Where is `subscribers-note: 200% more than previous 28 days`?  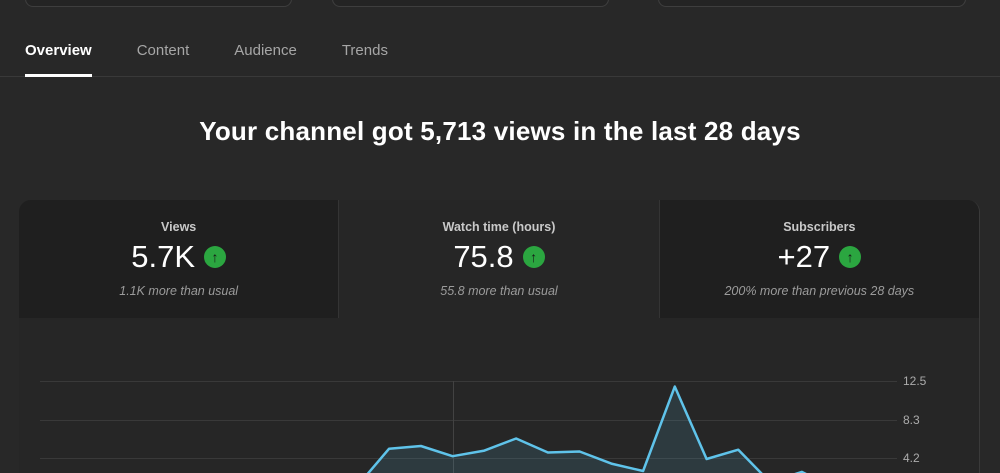 subscribers-note: 200% more than previous 28 days is located at coordinates (819, 291).